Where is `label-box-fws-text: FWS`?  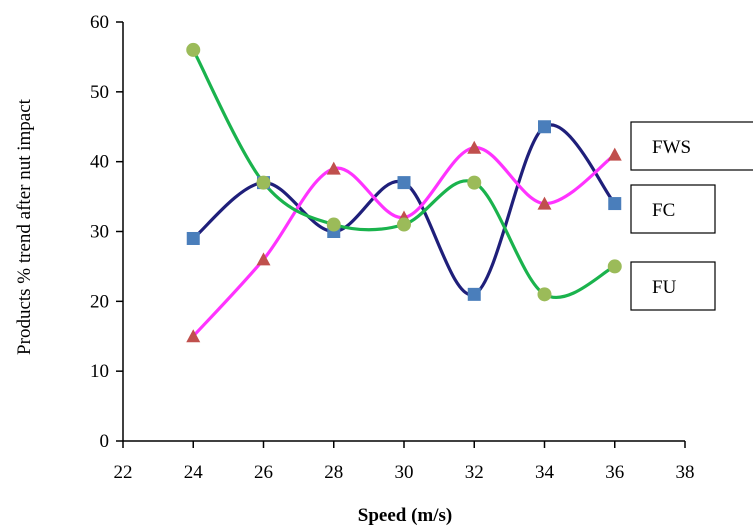
label-box-fws-text: FWS is located at coordinates (671, 147).